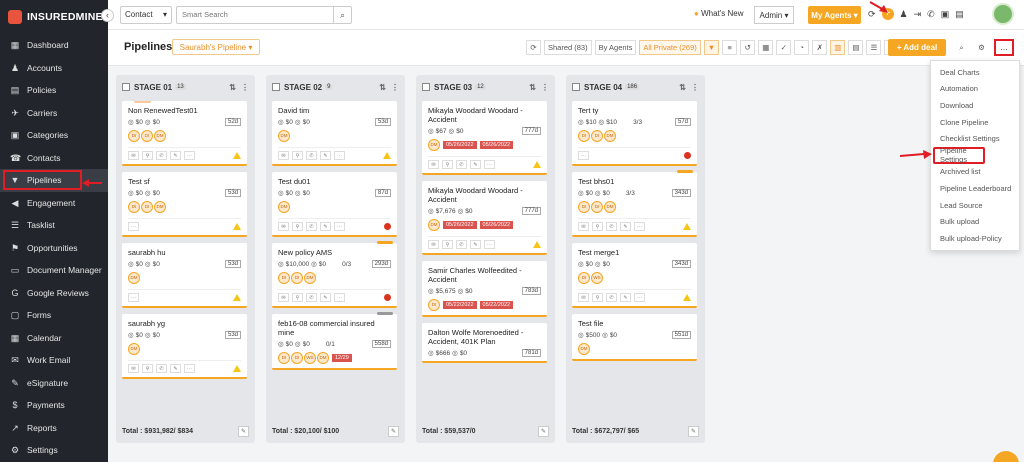 Image resolution: width=1024 pixels, height=462 pixels. Describe the element at coordinates (216, 47) in the screenshot. I see `pipeline-select: Saurabh's Pipeline ▾` at that location.